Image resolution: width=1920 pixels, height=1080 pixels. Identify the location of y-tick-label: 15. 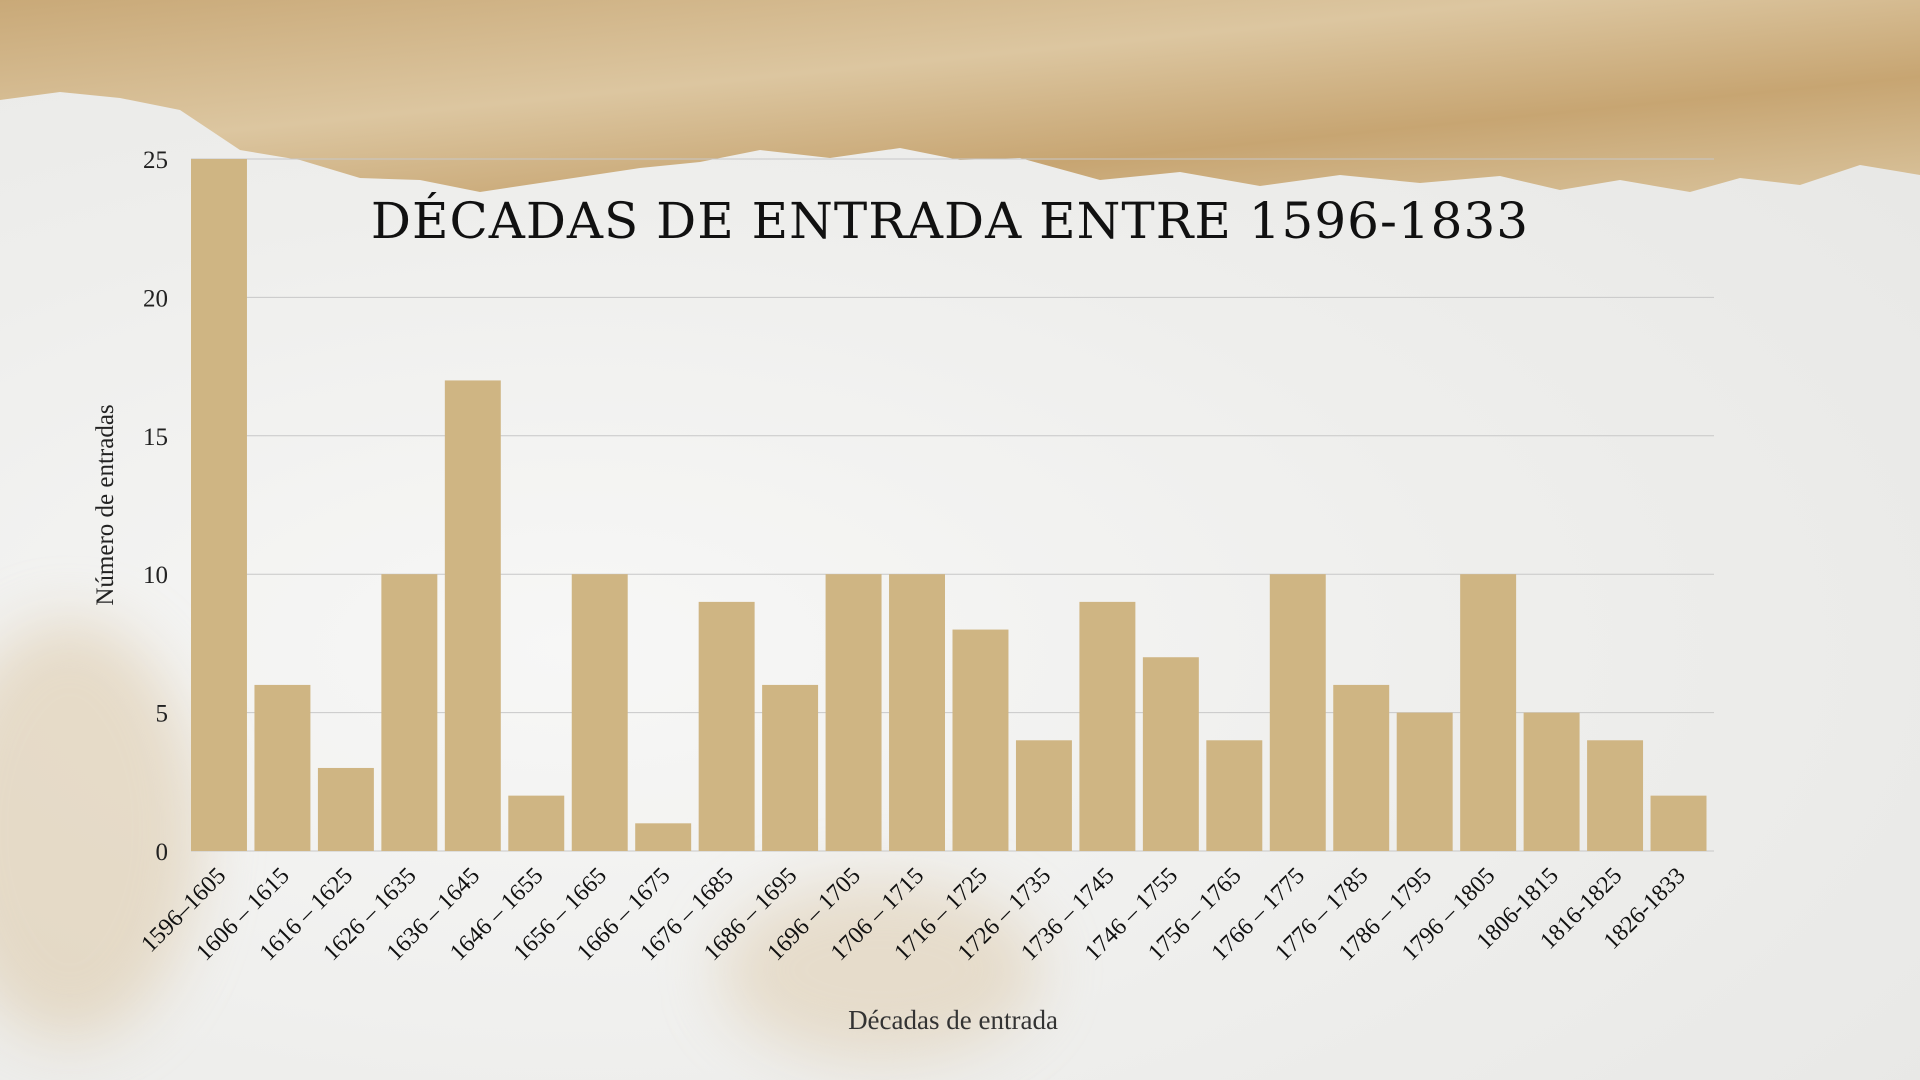
(155, 437).